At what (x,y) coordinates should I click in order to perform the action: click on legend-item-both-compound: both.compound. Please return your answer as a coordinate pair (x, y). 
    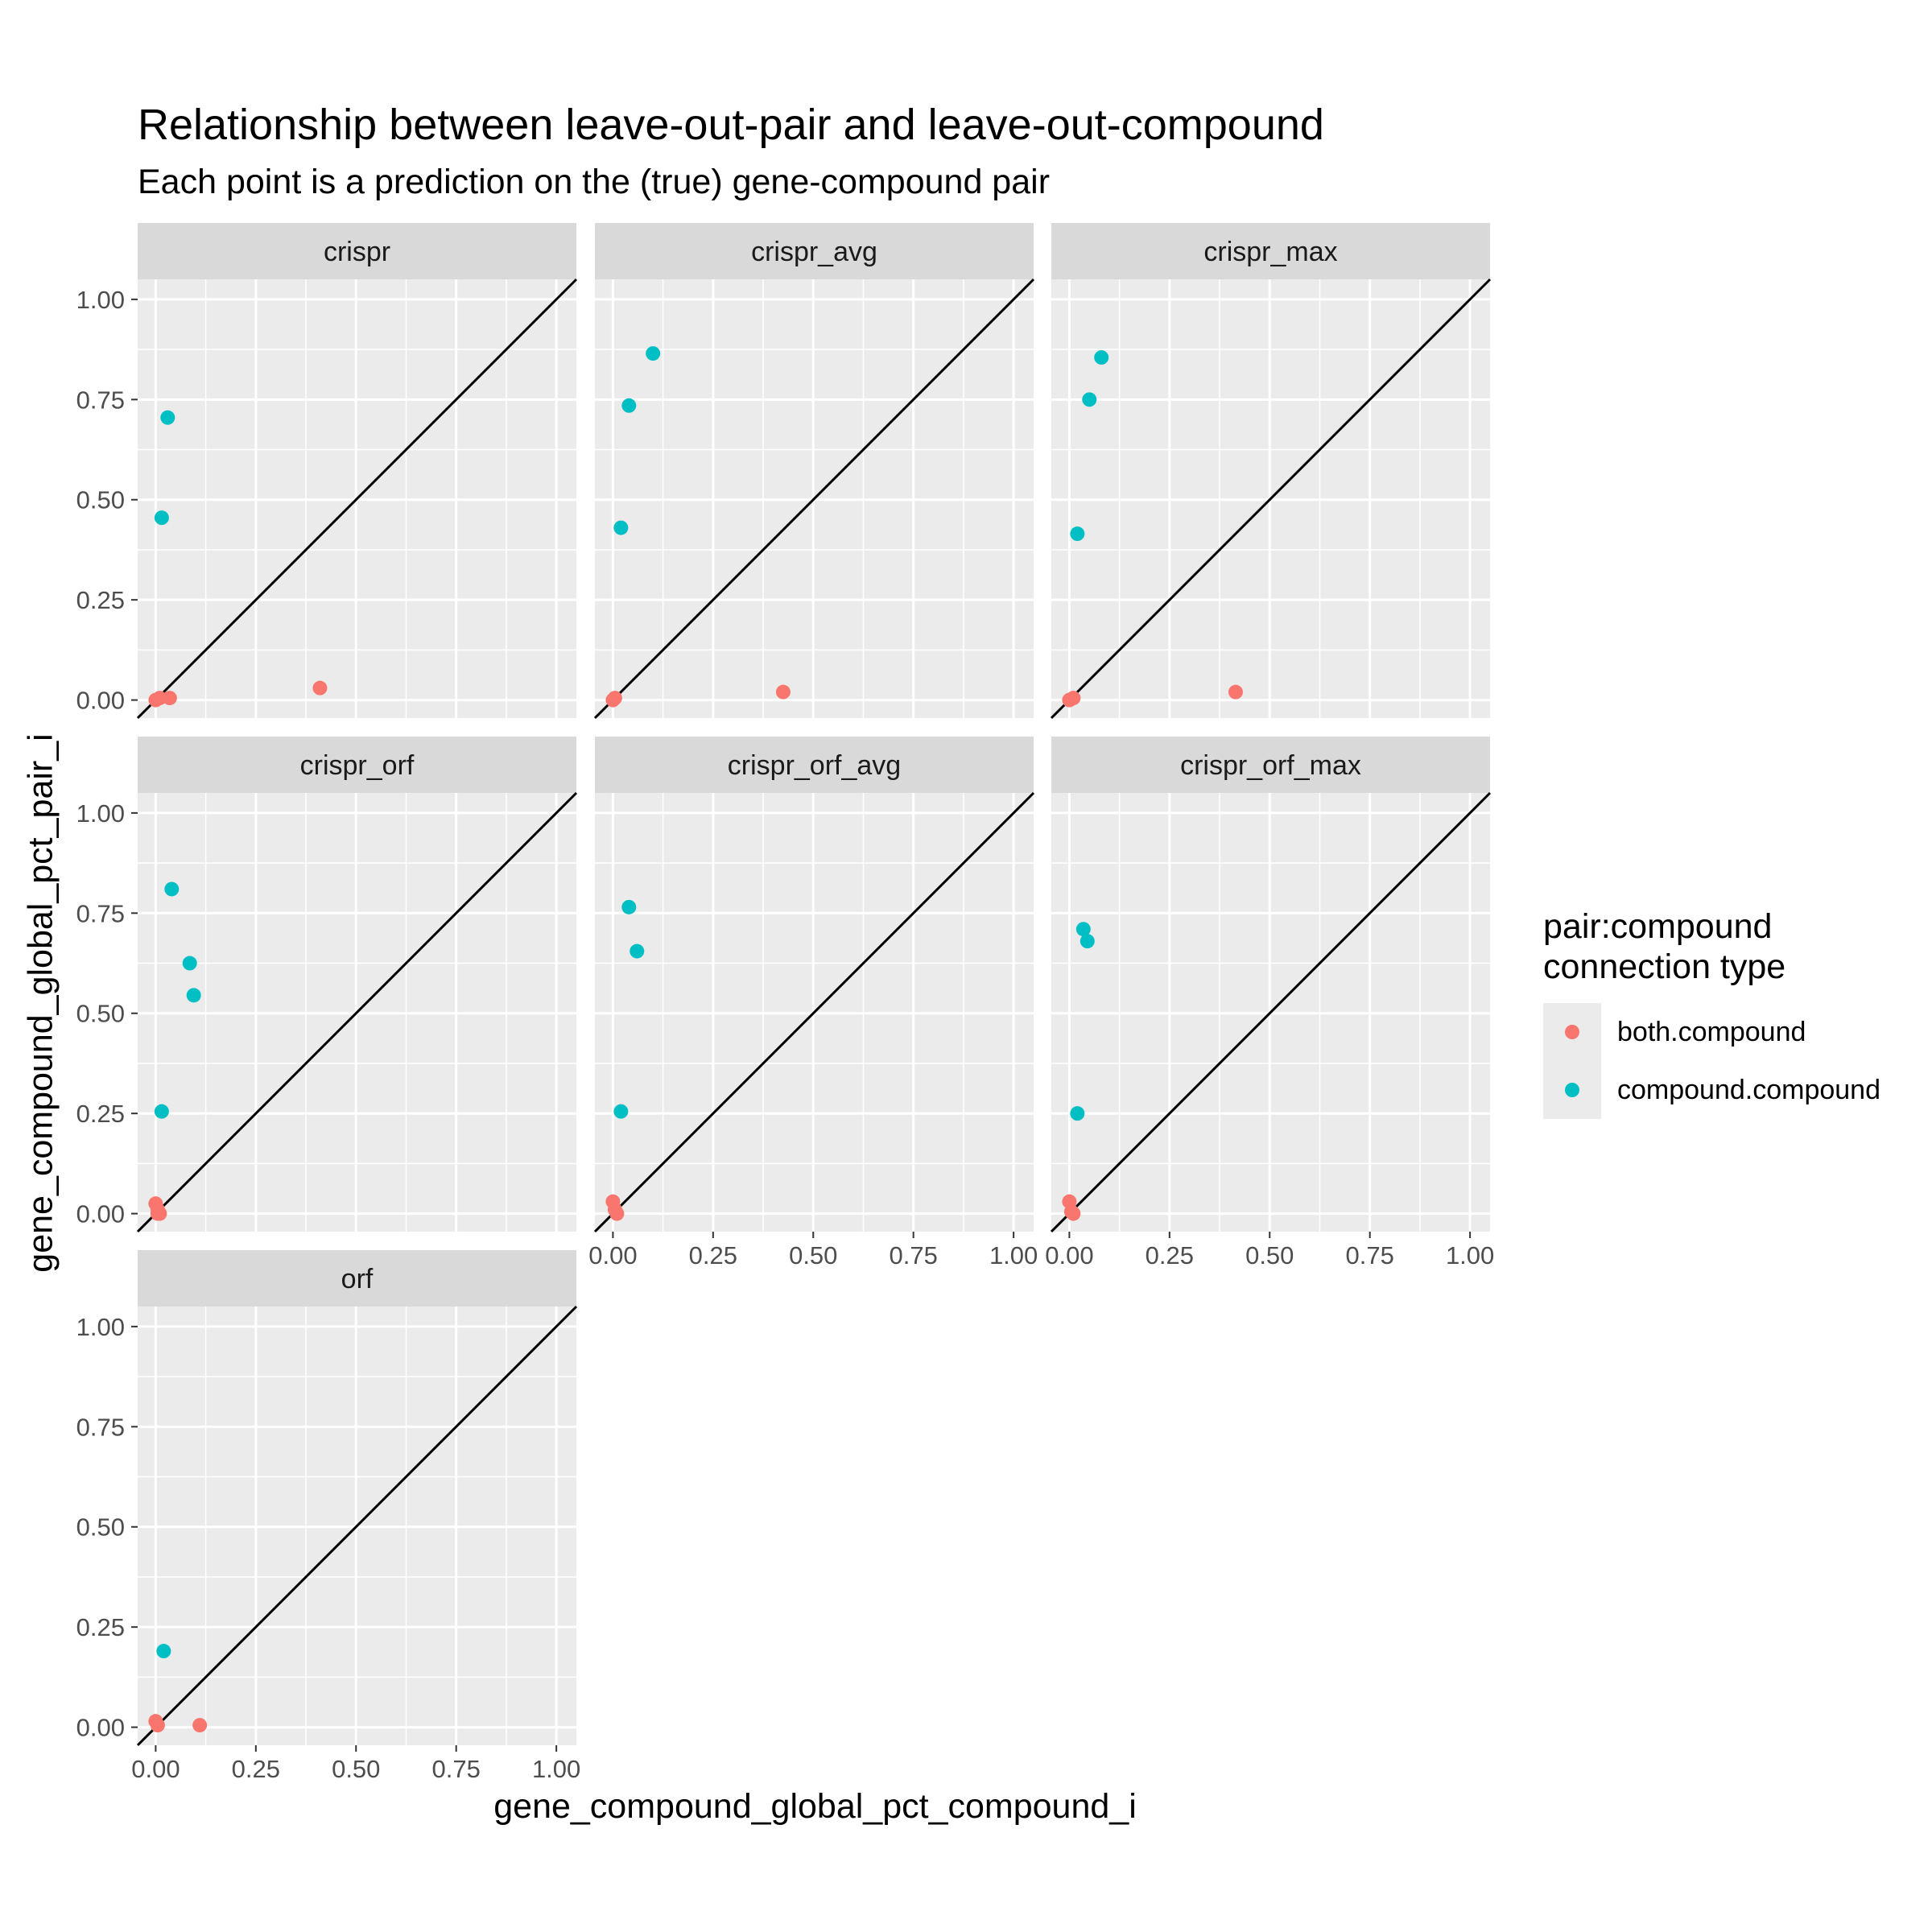
    Looking at the image, I should click on (1711, 1032).